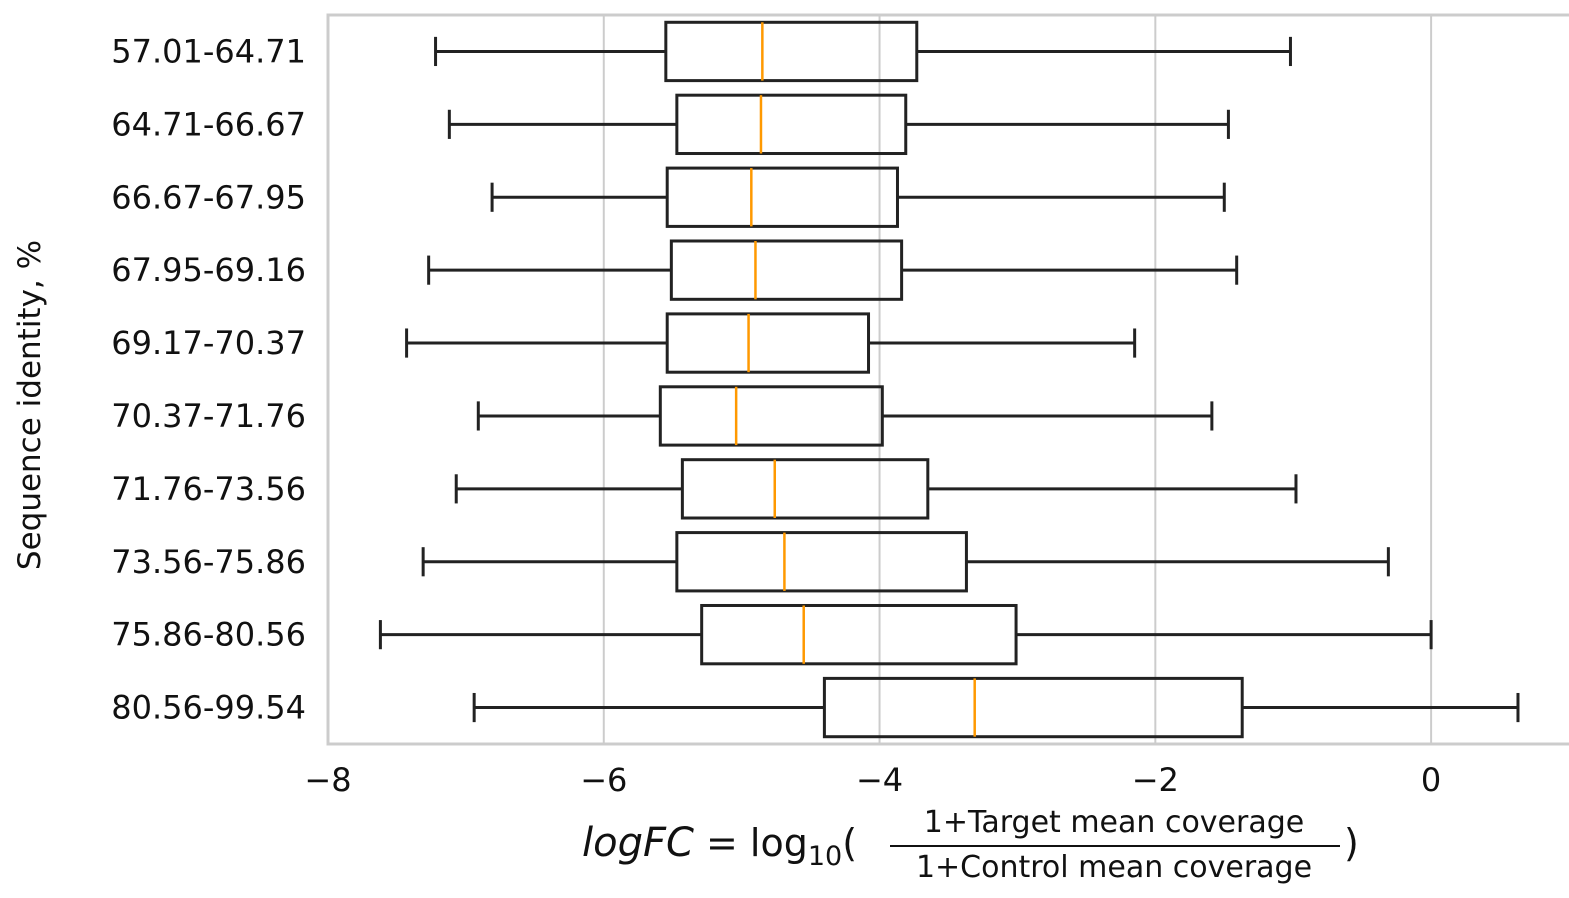 Image resolution: width=1569 pixels, height=898 pixels. I want to click on x-axis-title-equals: = log, so click(751, 843).